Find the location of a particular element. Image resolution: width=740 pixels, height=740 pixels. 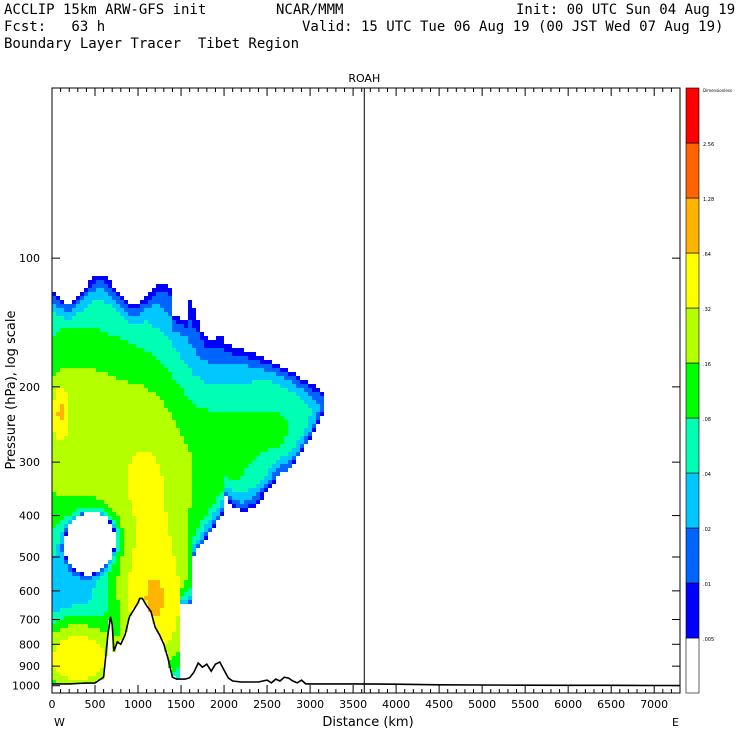

y-axis-label: Pressure (hPa), log scale is located at coordinates (11, 390).